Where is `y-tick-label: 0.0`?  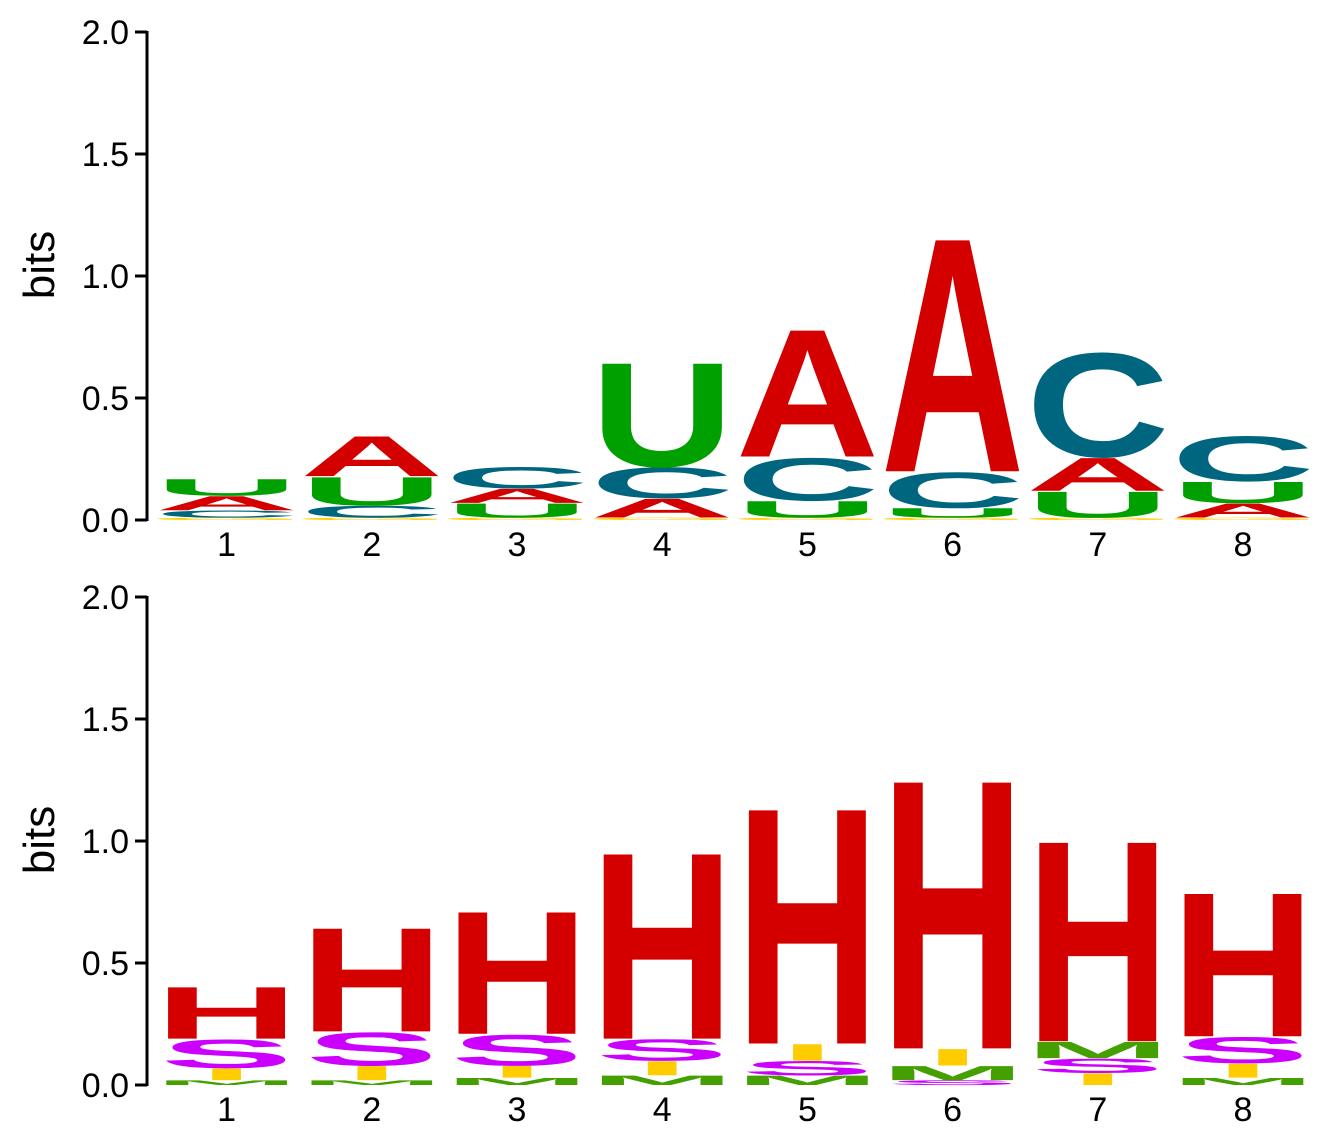
y-tick-label: 0.0 is located at coordinates (105, 521).